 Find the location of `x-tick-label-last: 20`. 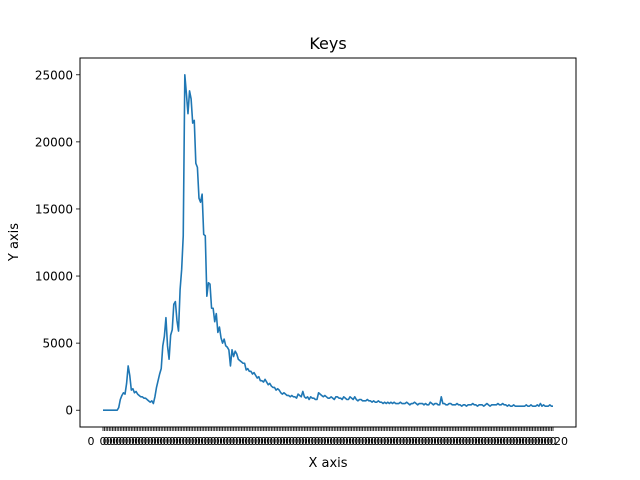

x-tick-label-last: 20 is located at coordinates (561, 441).